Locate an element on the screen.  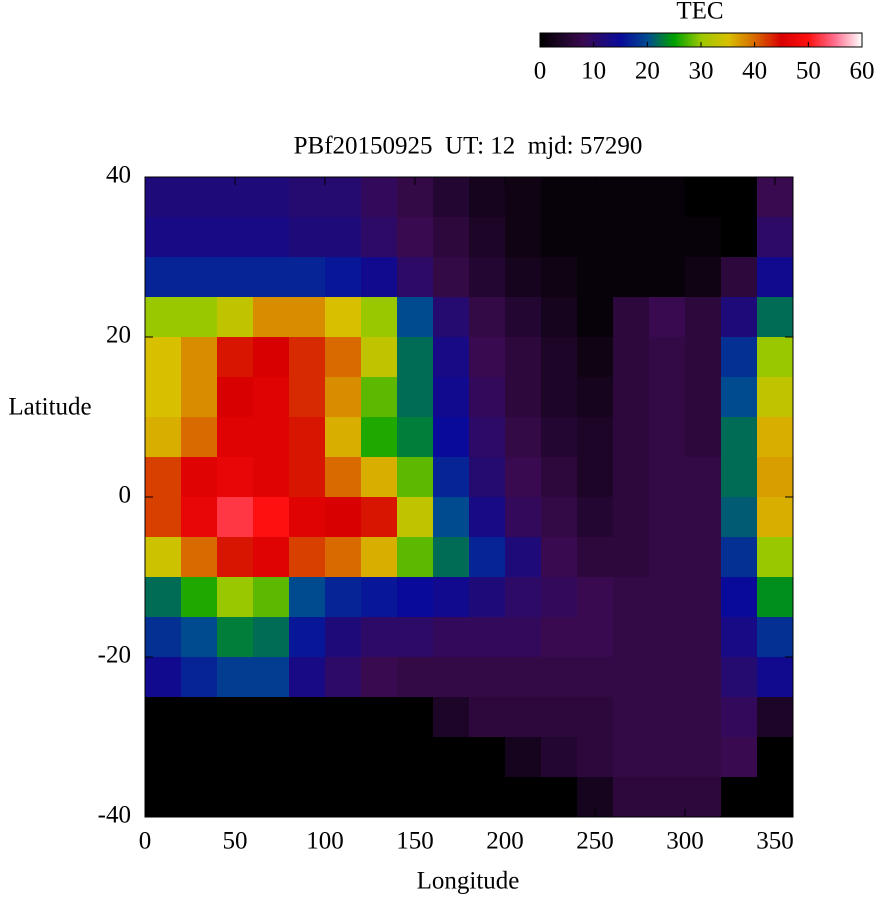
x-tick-label: 0 is located at coordinates (145, 841).